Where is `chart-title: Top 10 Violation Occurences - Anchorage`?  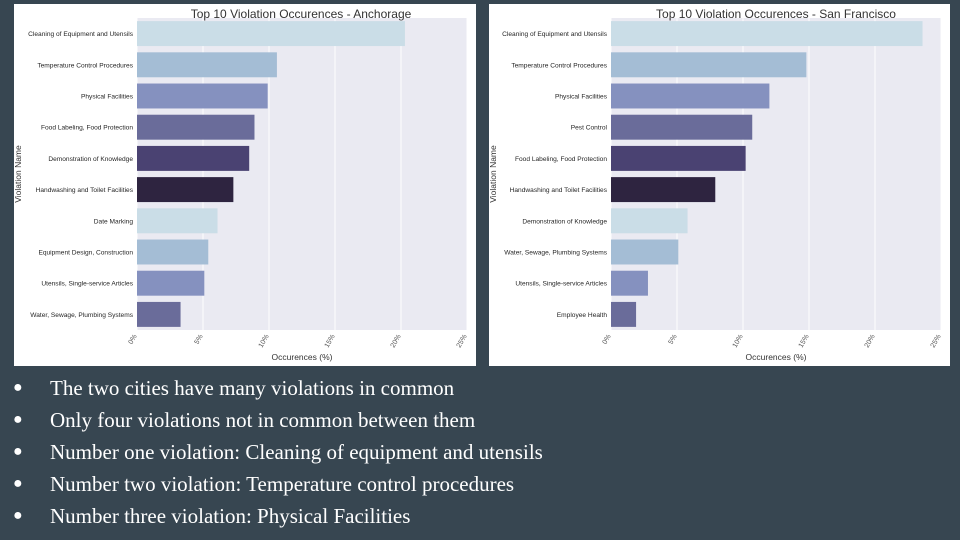
chart-title: Top 10 Violation Occurences - Anchorage is located at coordinates (301, 14).